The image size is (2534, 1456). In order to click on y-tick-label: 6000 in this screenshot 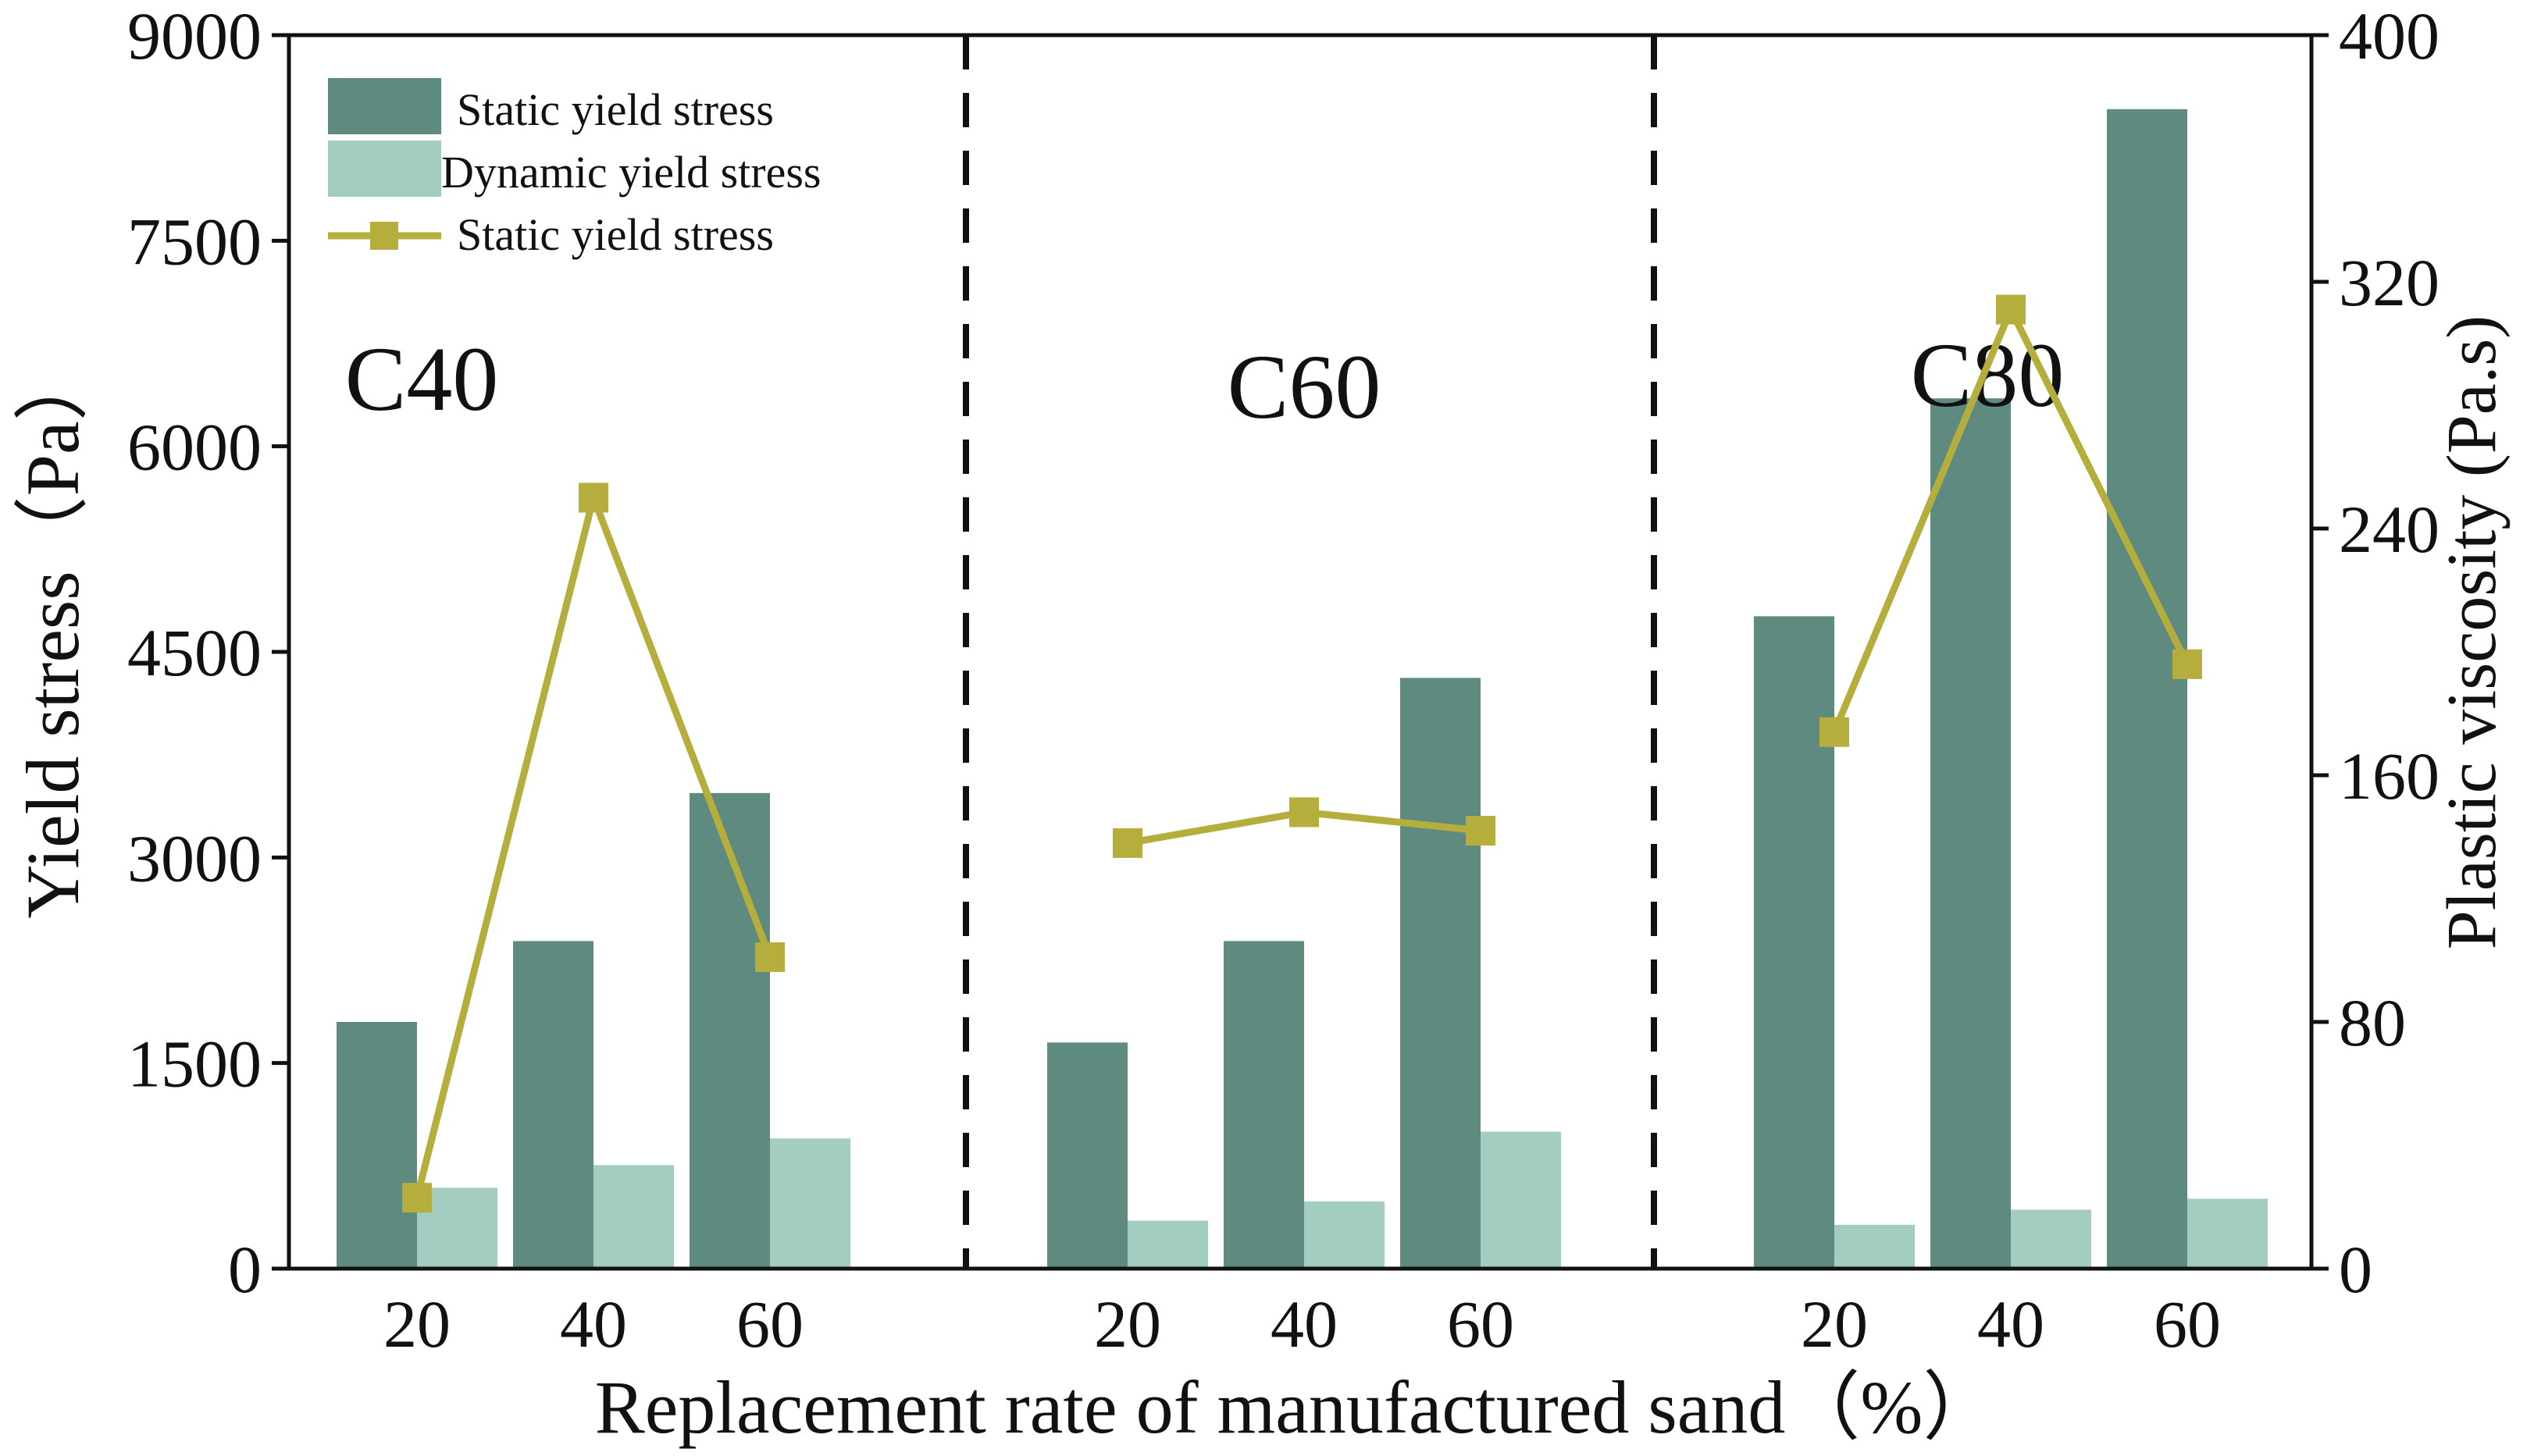, I will do `click(194, 447)`.